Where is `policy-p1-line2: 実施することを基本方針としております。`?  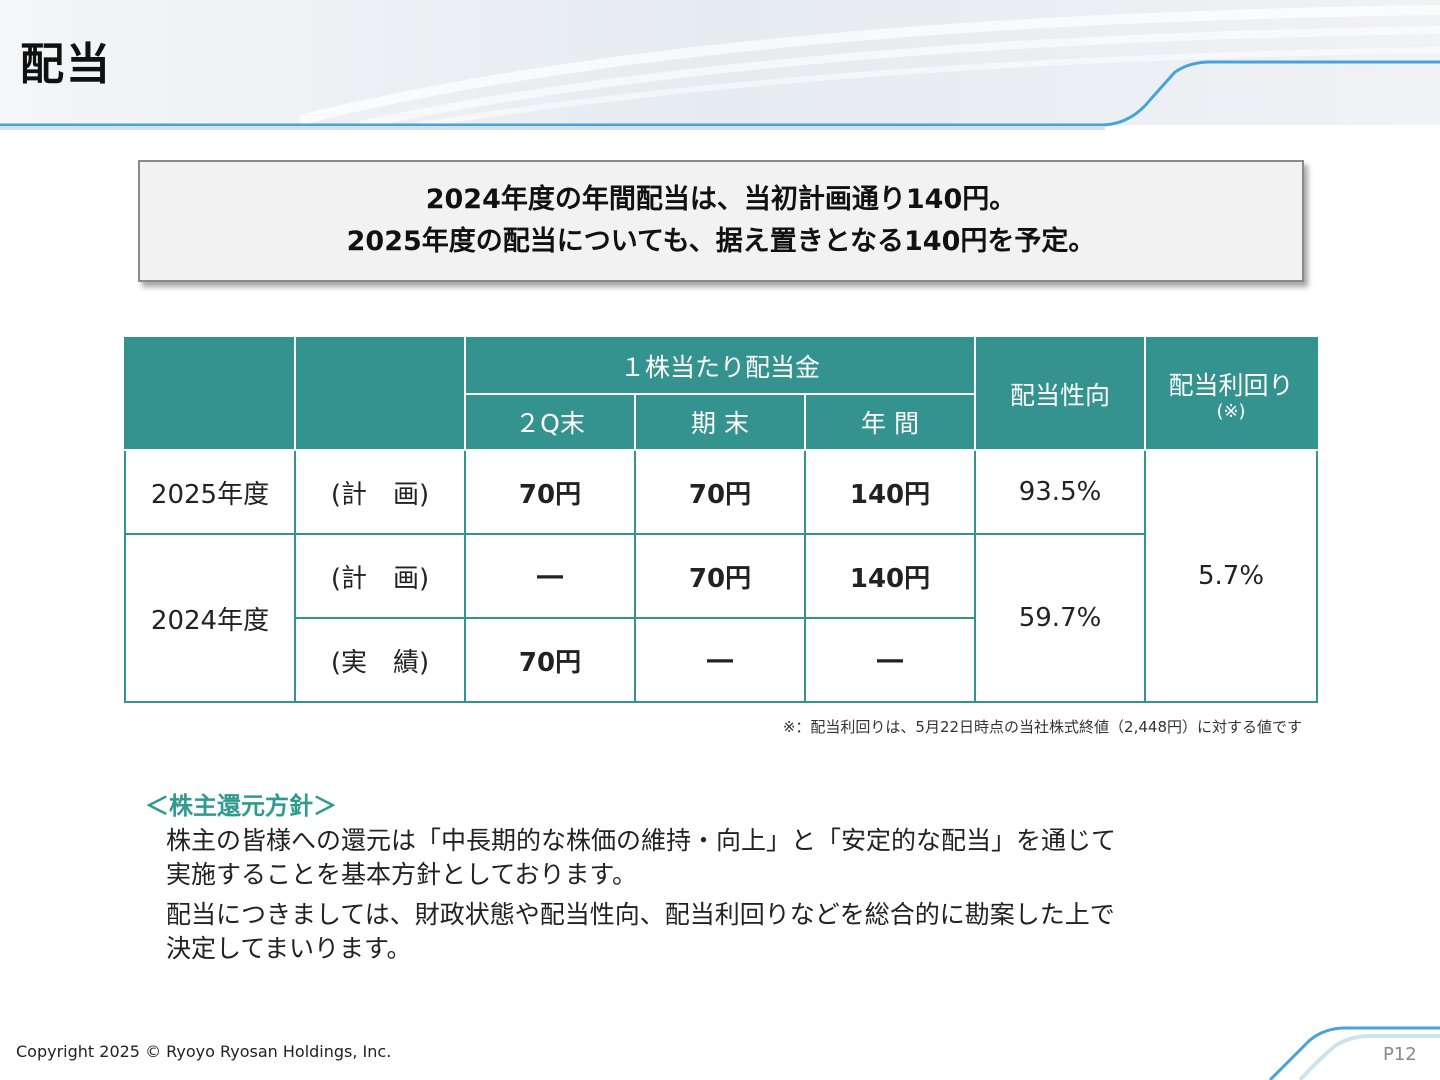
policy-p1-line2: 実施することを基本方針としております。 is located at coordinates (402, 874).